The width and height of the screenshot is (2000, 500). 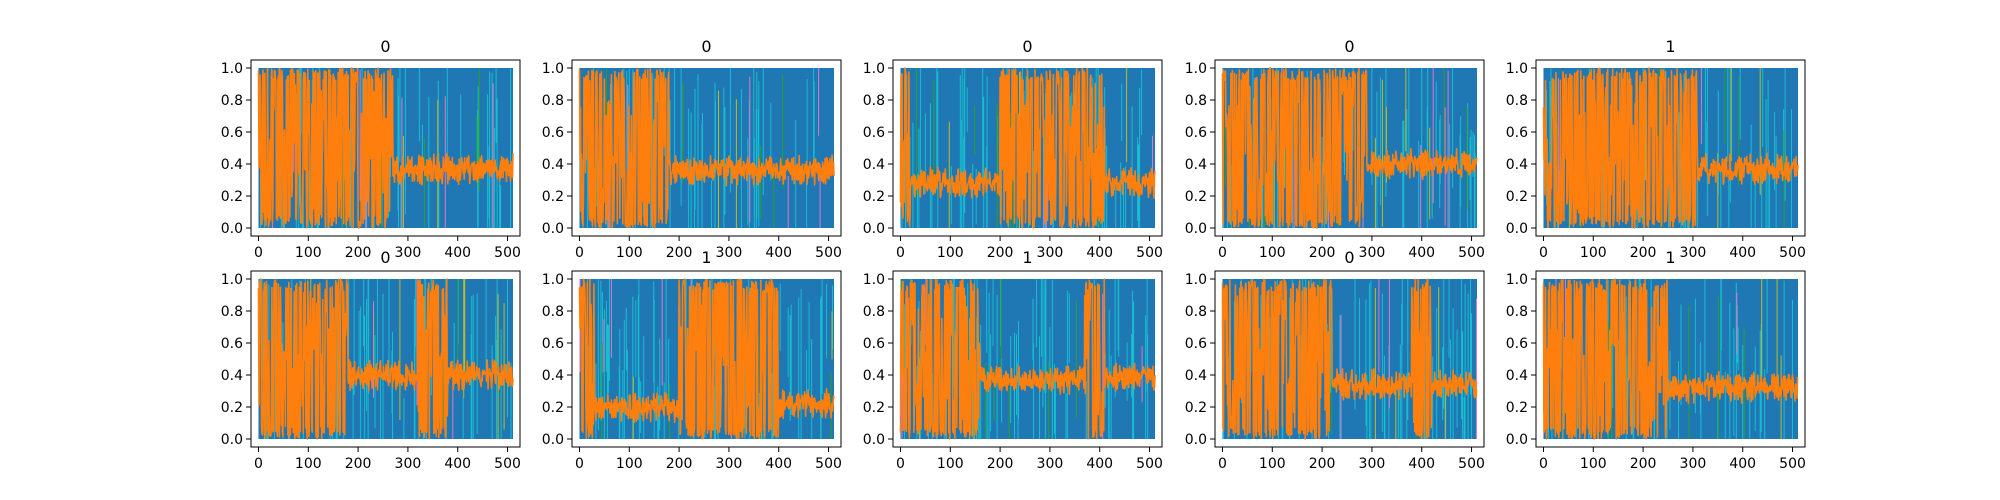 I want to click on panel-5: 0 100 200 300 400 500 0.0 0.2 0.4 0.6 0.8 1.0 1, so click(x=1656, y=149).